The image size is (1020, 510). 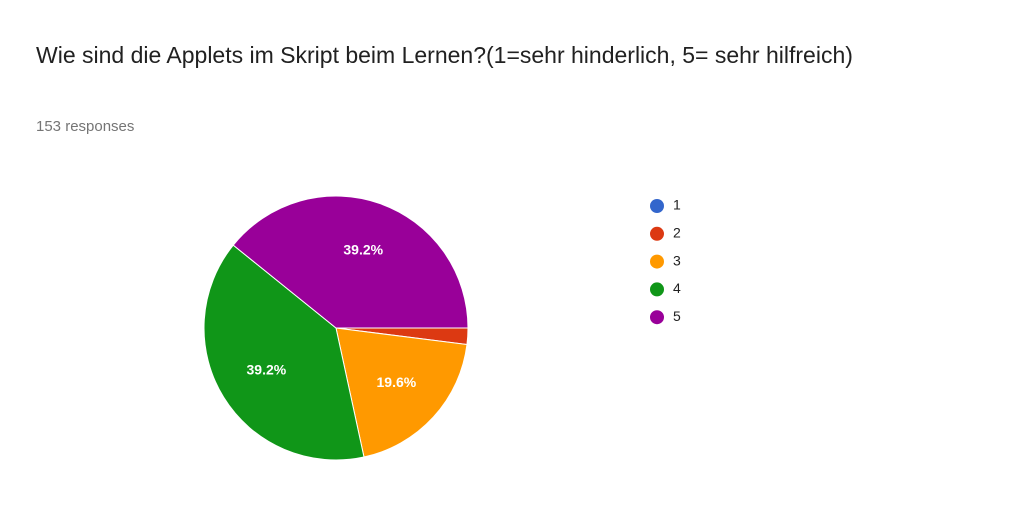 I want to click on legend-label: 5, so click(x=677, y=316).